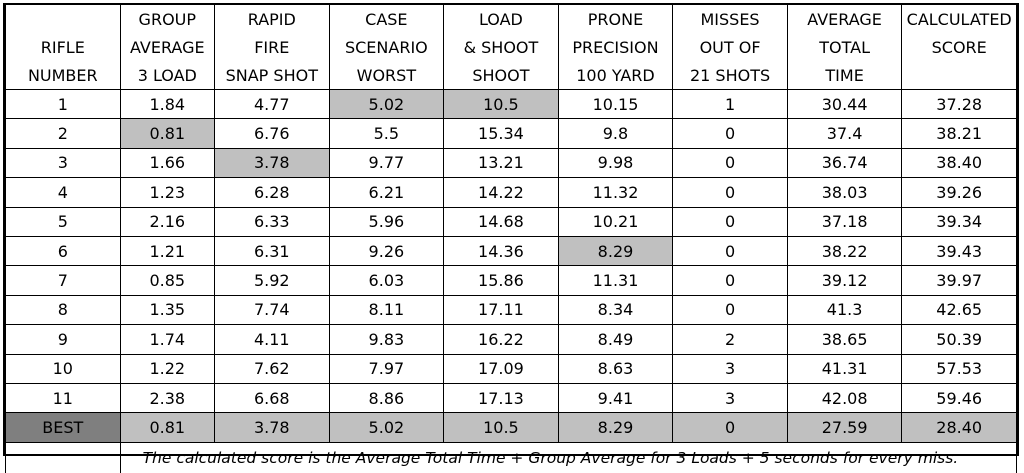 This screenshot has height=473, width=1024. Describe the element at coordinates (167, 280) in the screenshot. I see `table-cell: 0.85` at that location.